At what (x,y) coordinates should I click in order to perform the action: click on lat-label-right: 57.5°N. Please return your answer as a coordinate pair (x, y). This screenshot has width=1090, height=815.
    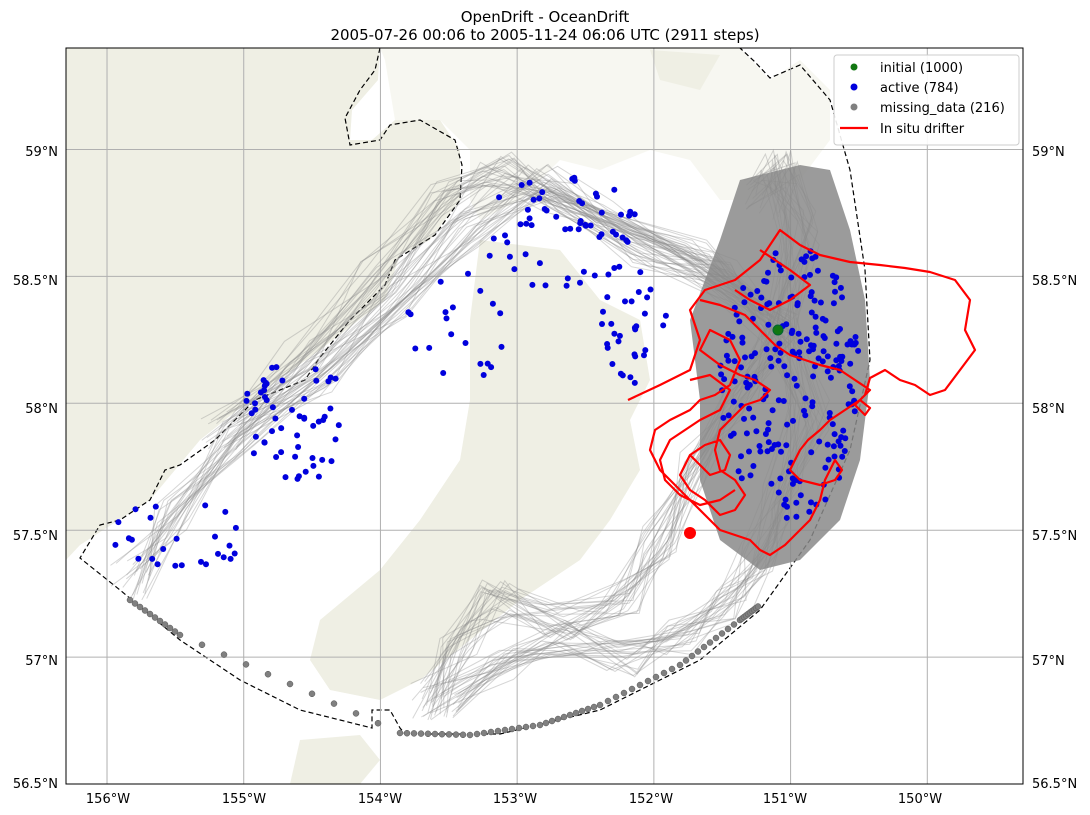
    Looking at the image, I should click on (1054, 536).